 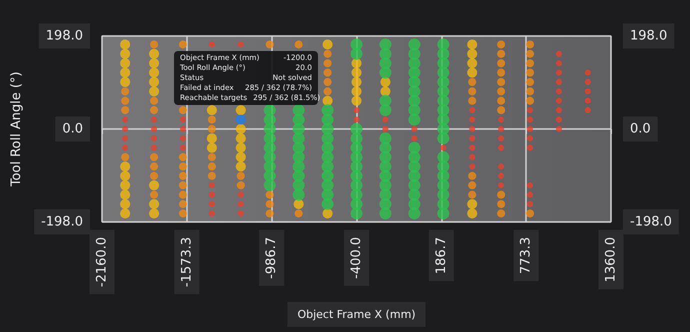 I want to click on y-tick-label: -198.0, so click(x=62, y=222).